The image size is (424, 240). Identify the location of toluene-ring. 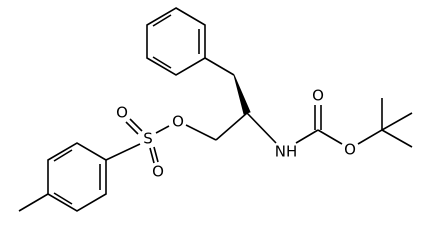
(77, 177).